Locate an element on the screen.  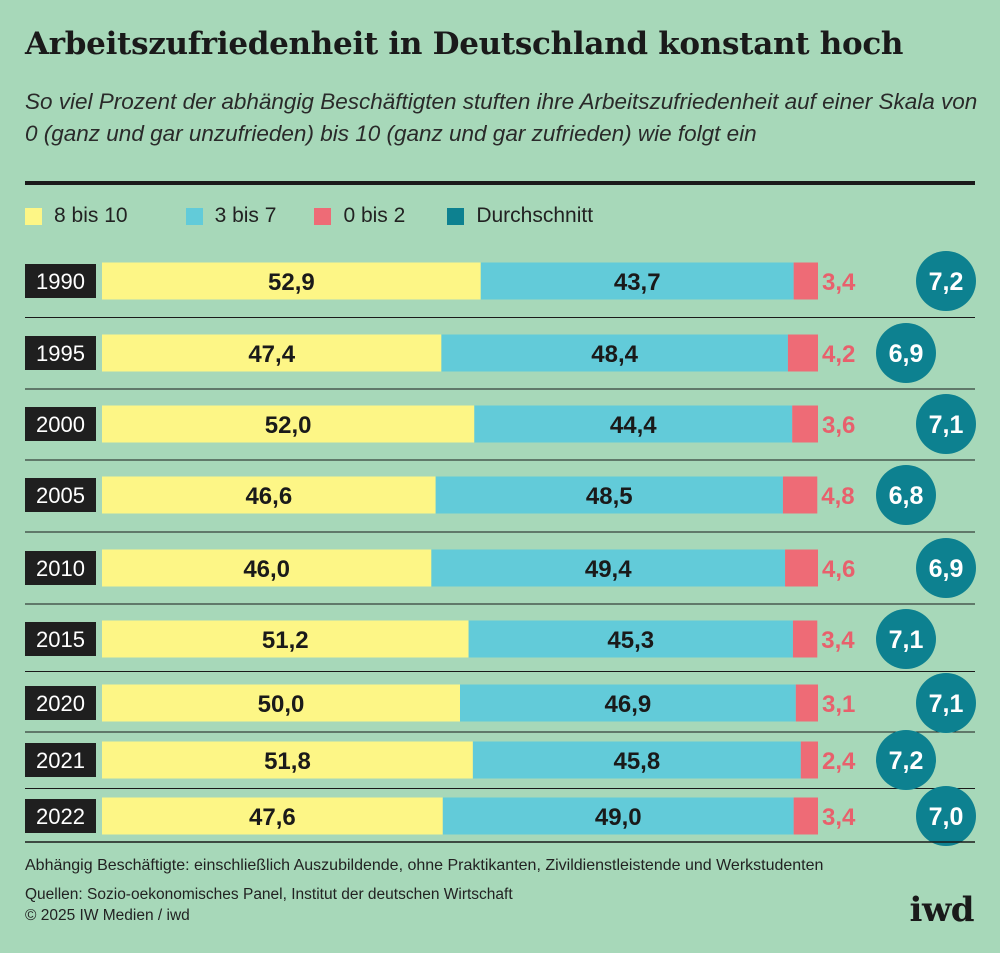
legend-item-mid: 3 bis 7 is located at coordinates (231, 216).